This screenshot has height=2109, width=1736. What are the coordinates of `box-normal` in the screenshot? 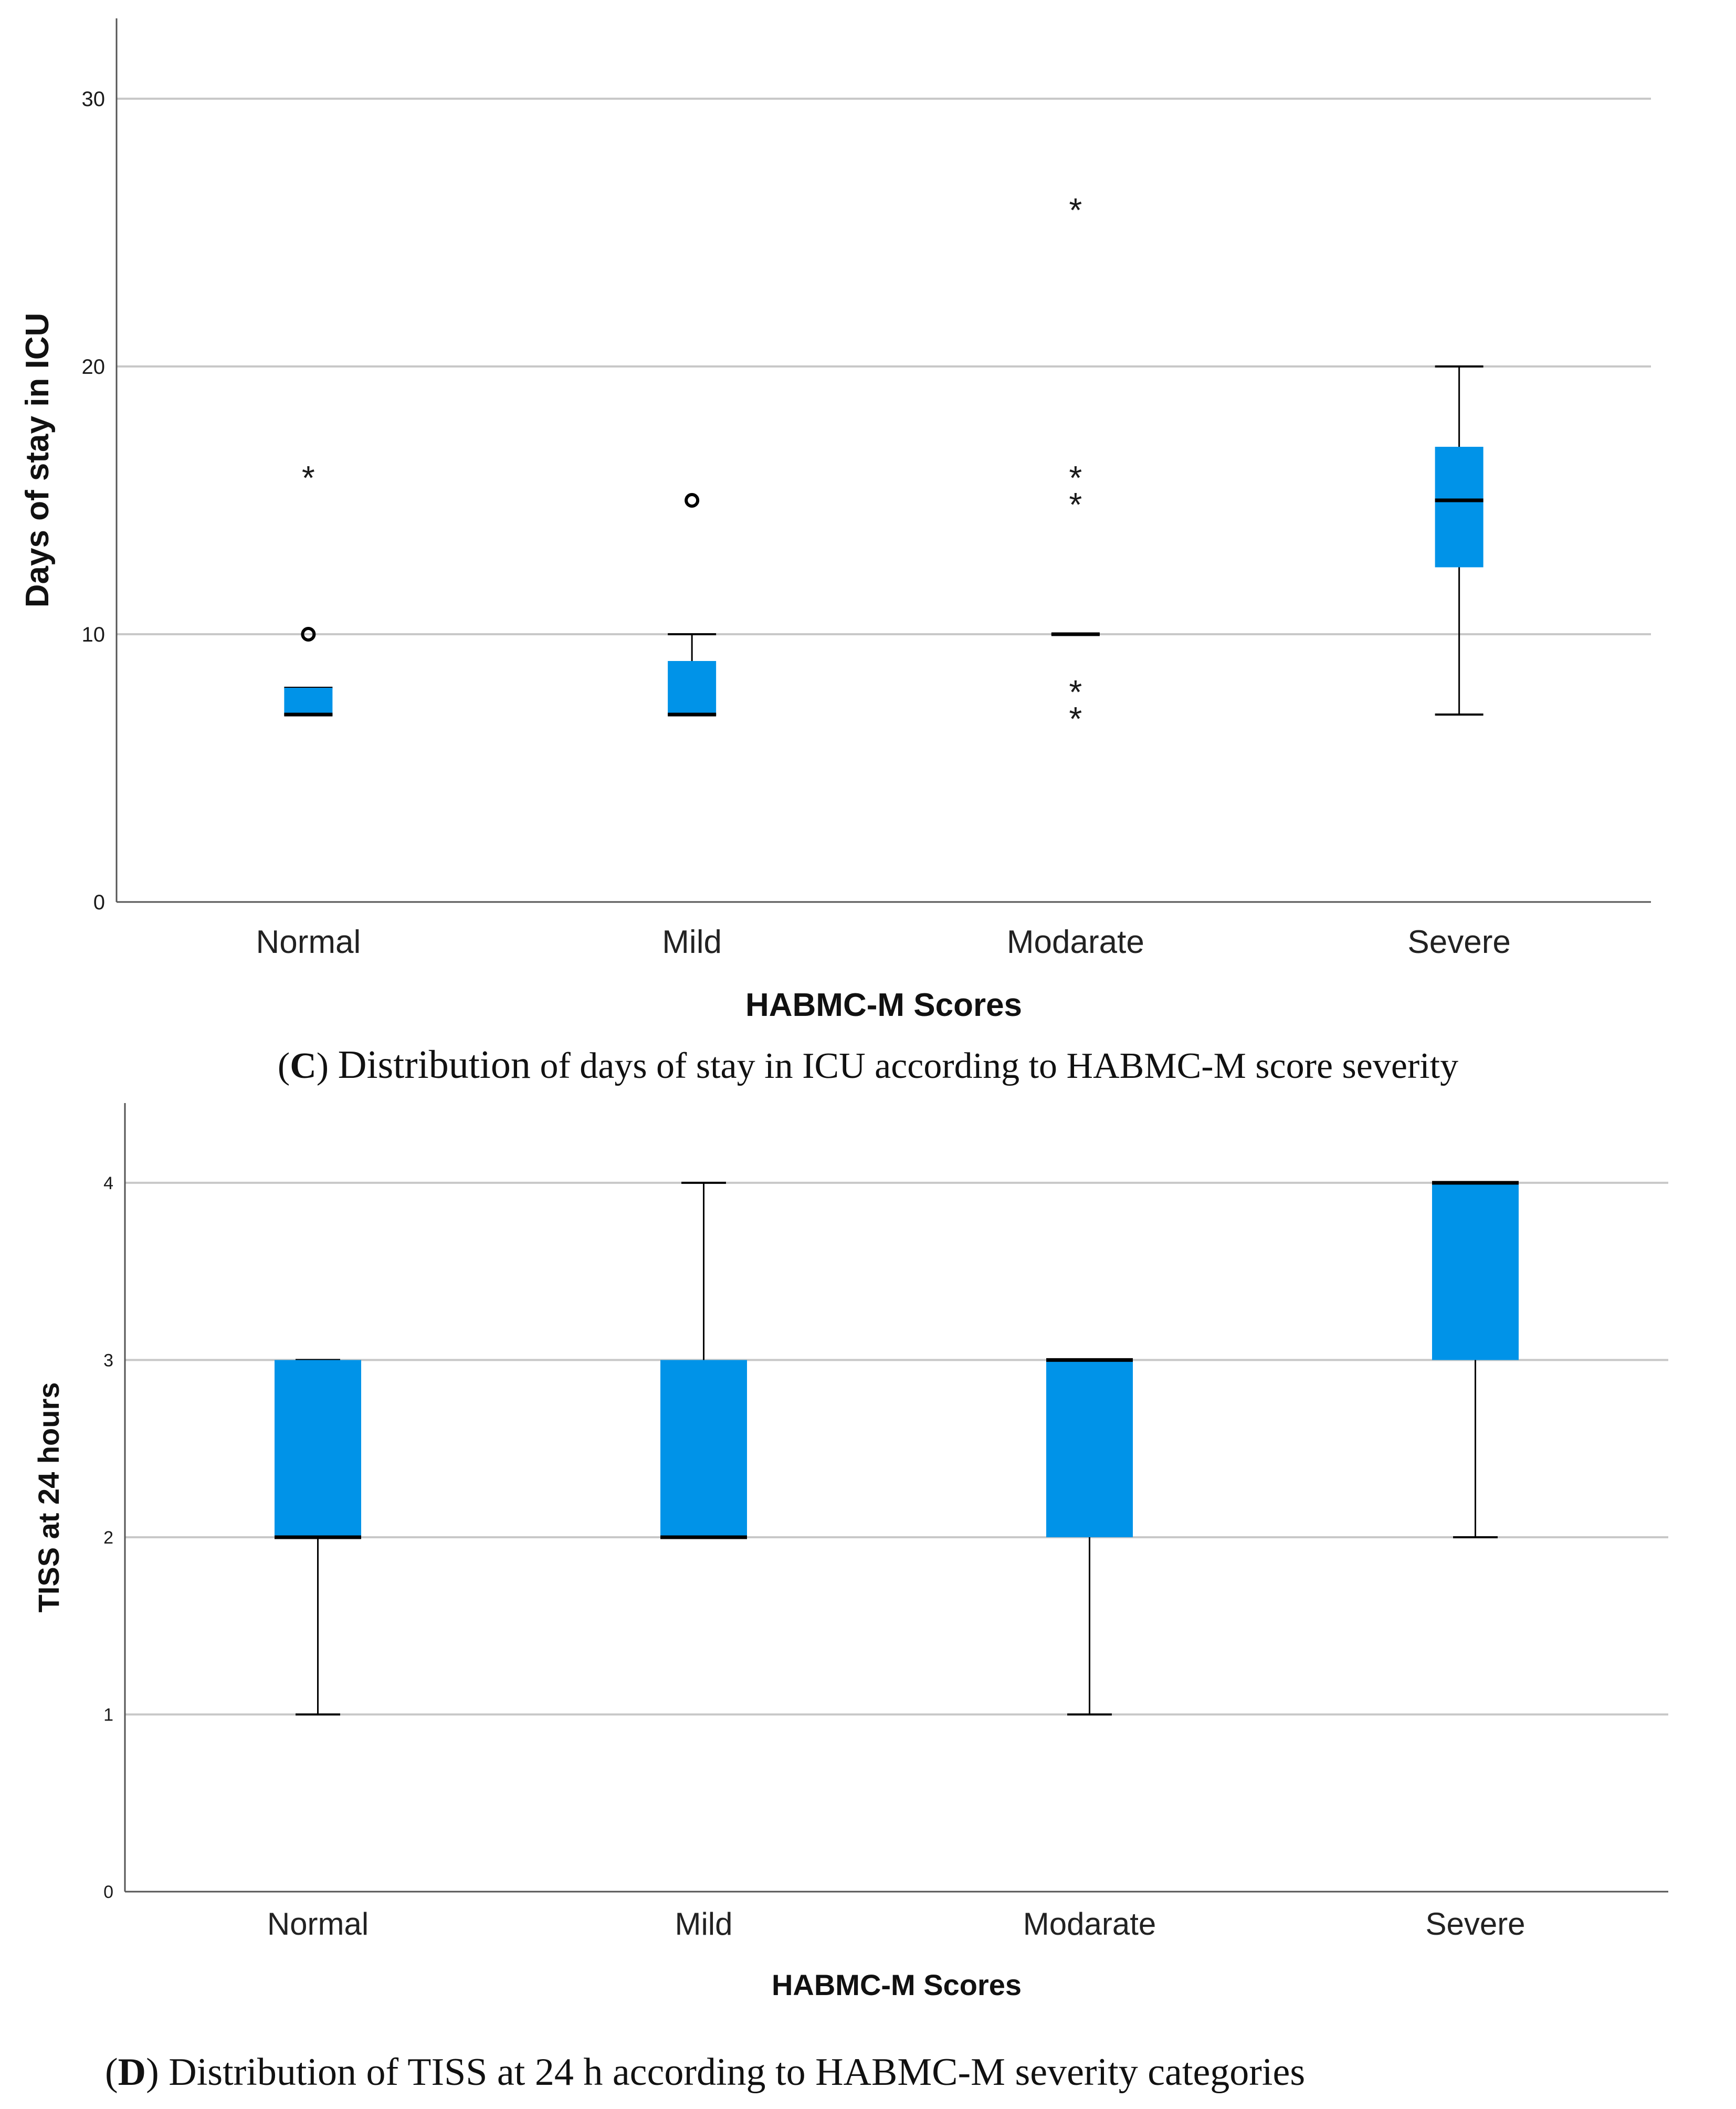 It's located at (318, 1537).